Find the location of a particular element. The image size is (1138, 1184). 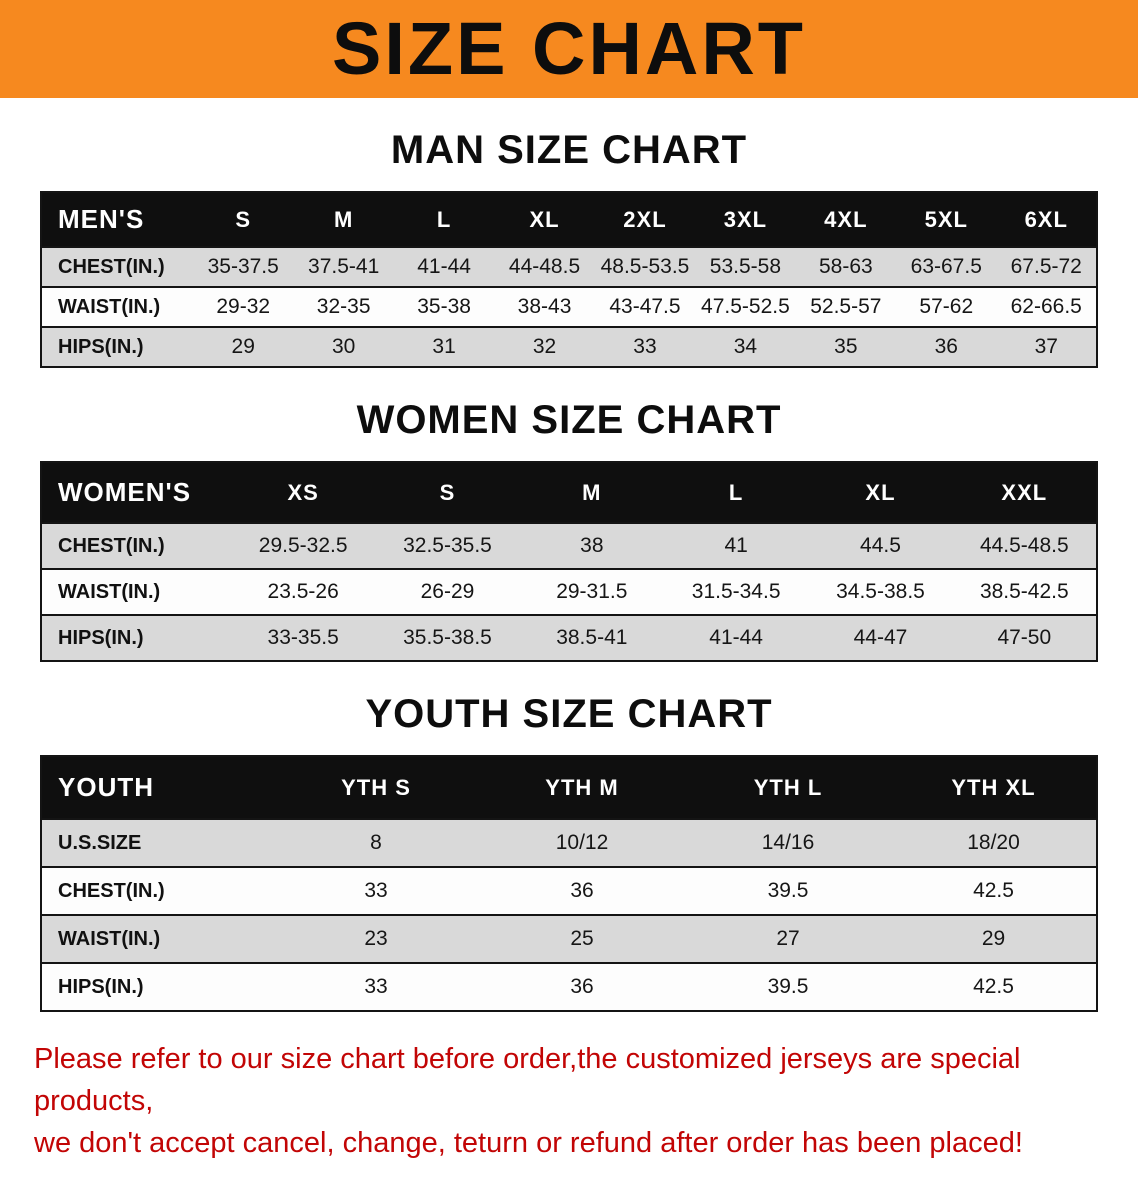

table-title-cell: WOMEN'S is located at coordinates (136, 492).